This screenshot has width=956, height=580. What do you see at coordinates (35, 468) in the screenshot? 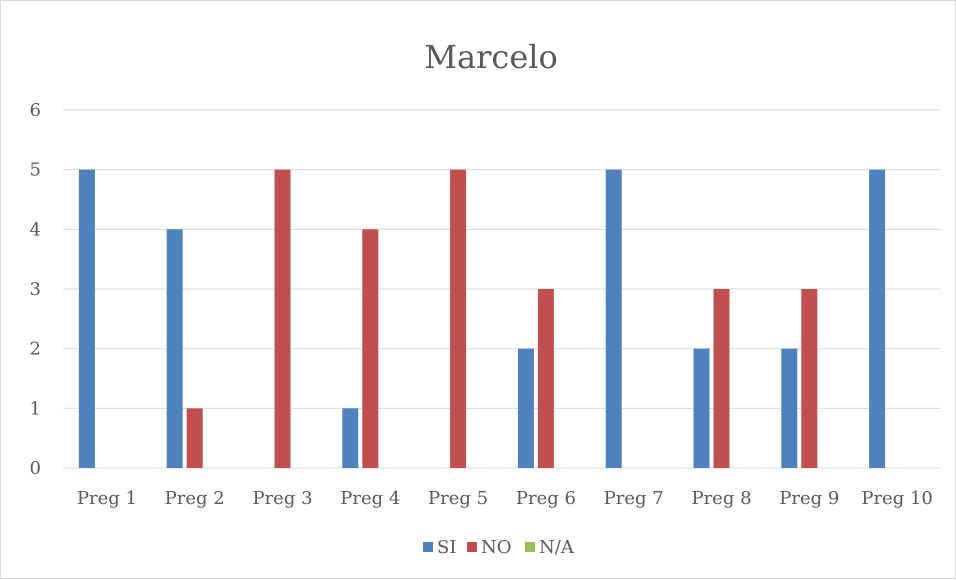
I see `y-tick-label: 0` at bounding box center [35, 468].